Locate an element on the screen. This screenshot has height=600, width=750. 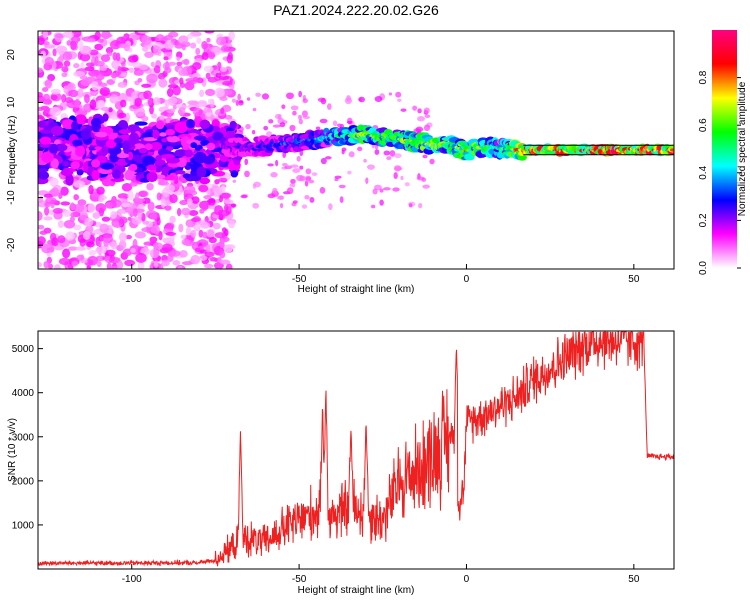
spectrogram-x-tick-label: -100 is located at coordinates (132, 279).